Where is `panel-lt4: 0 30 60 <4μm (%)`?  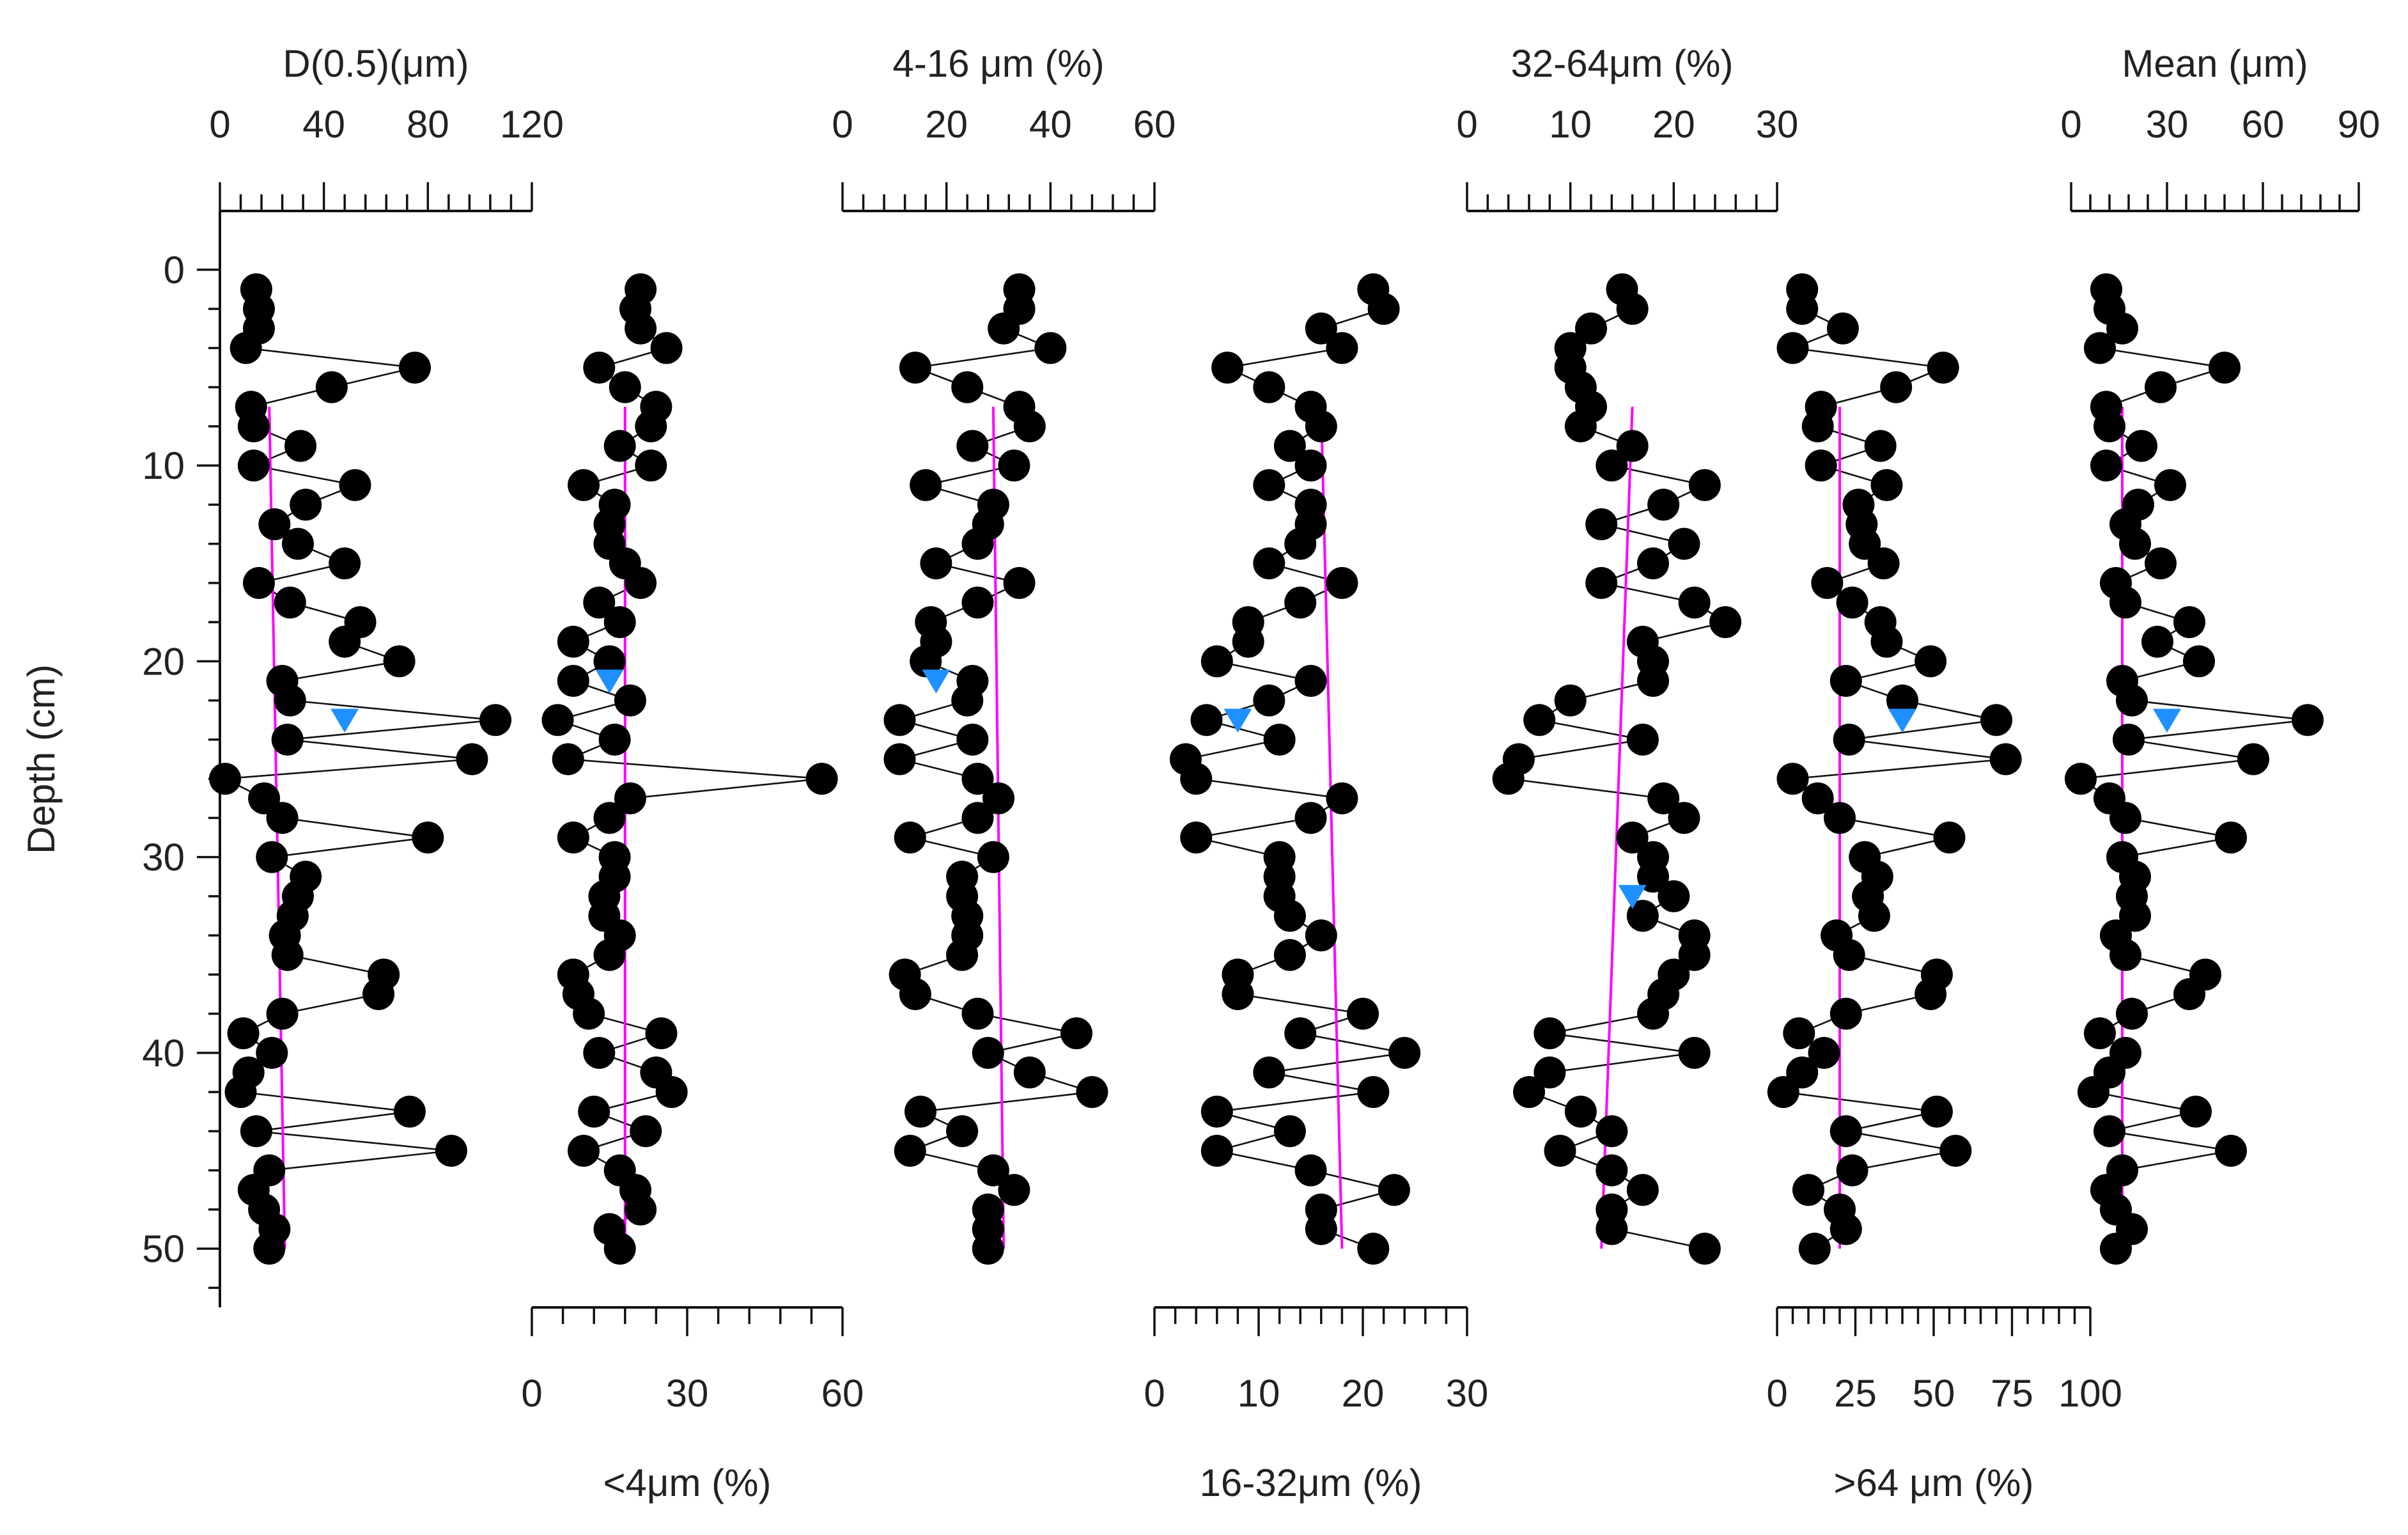 panel-lt4: 0 30 60 <4μm (%) is located at coordinates (693, 889).